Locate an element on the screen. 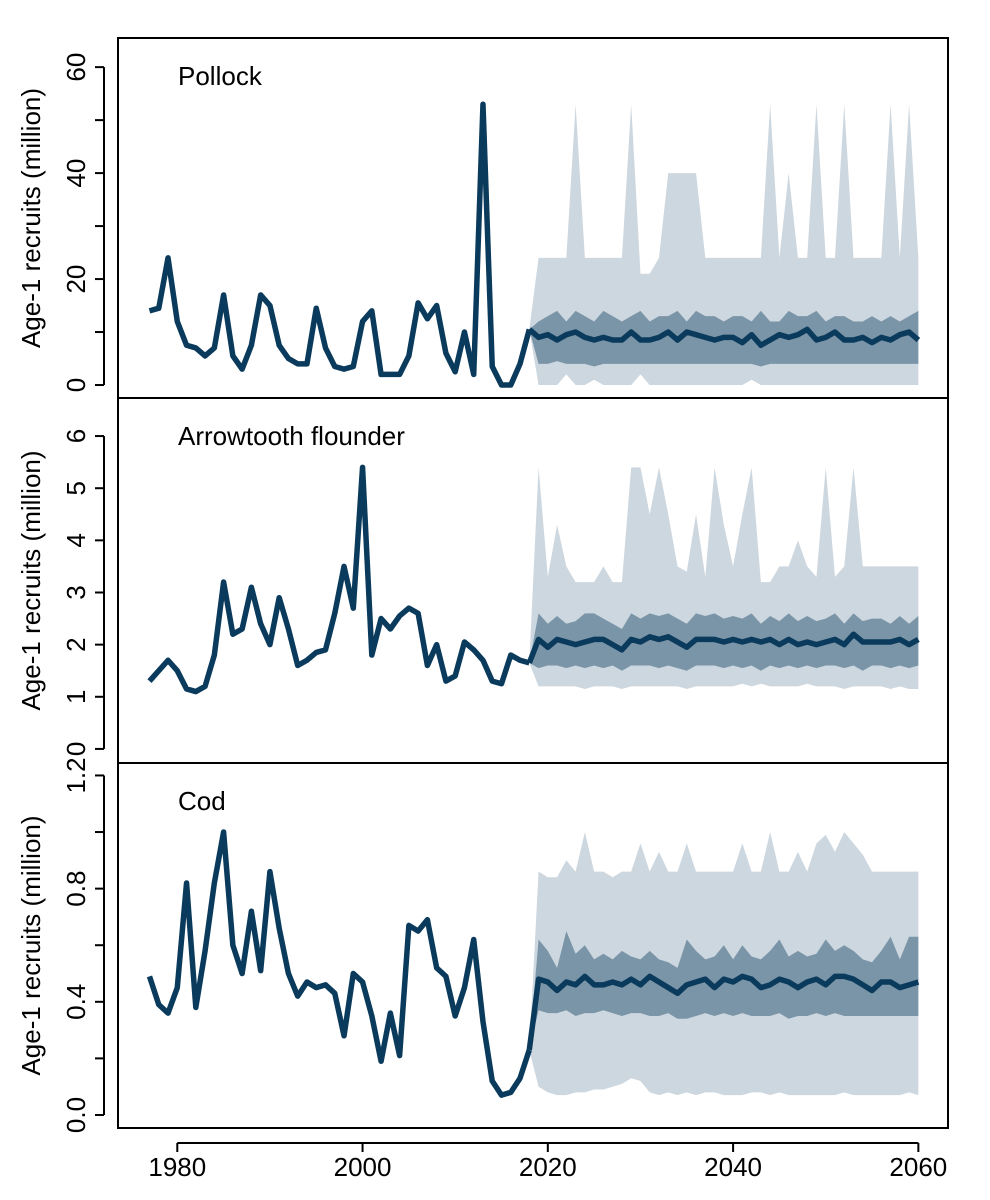 The width and height of the screenshot is (990, 1200). panel-label: Pollock is located at coordinates (220, 76).